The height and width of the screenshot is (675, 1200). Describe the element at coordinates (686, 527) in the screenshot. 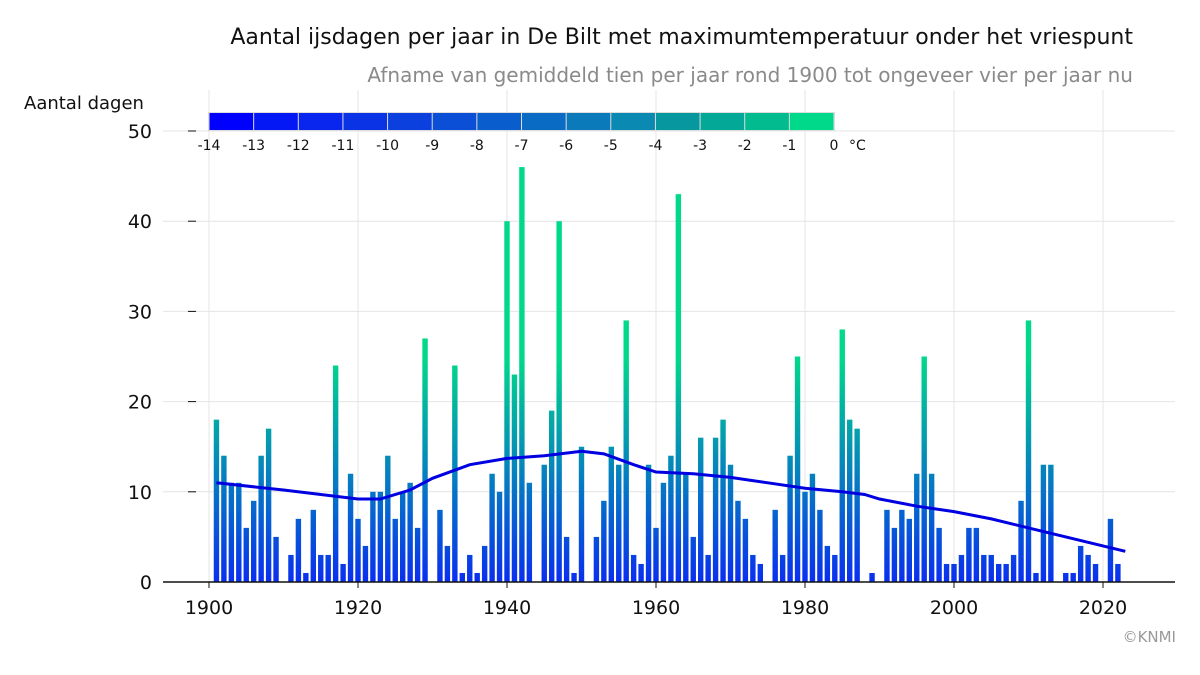

I see `bar-1964` at that location.